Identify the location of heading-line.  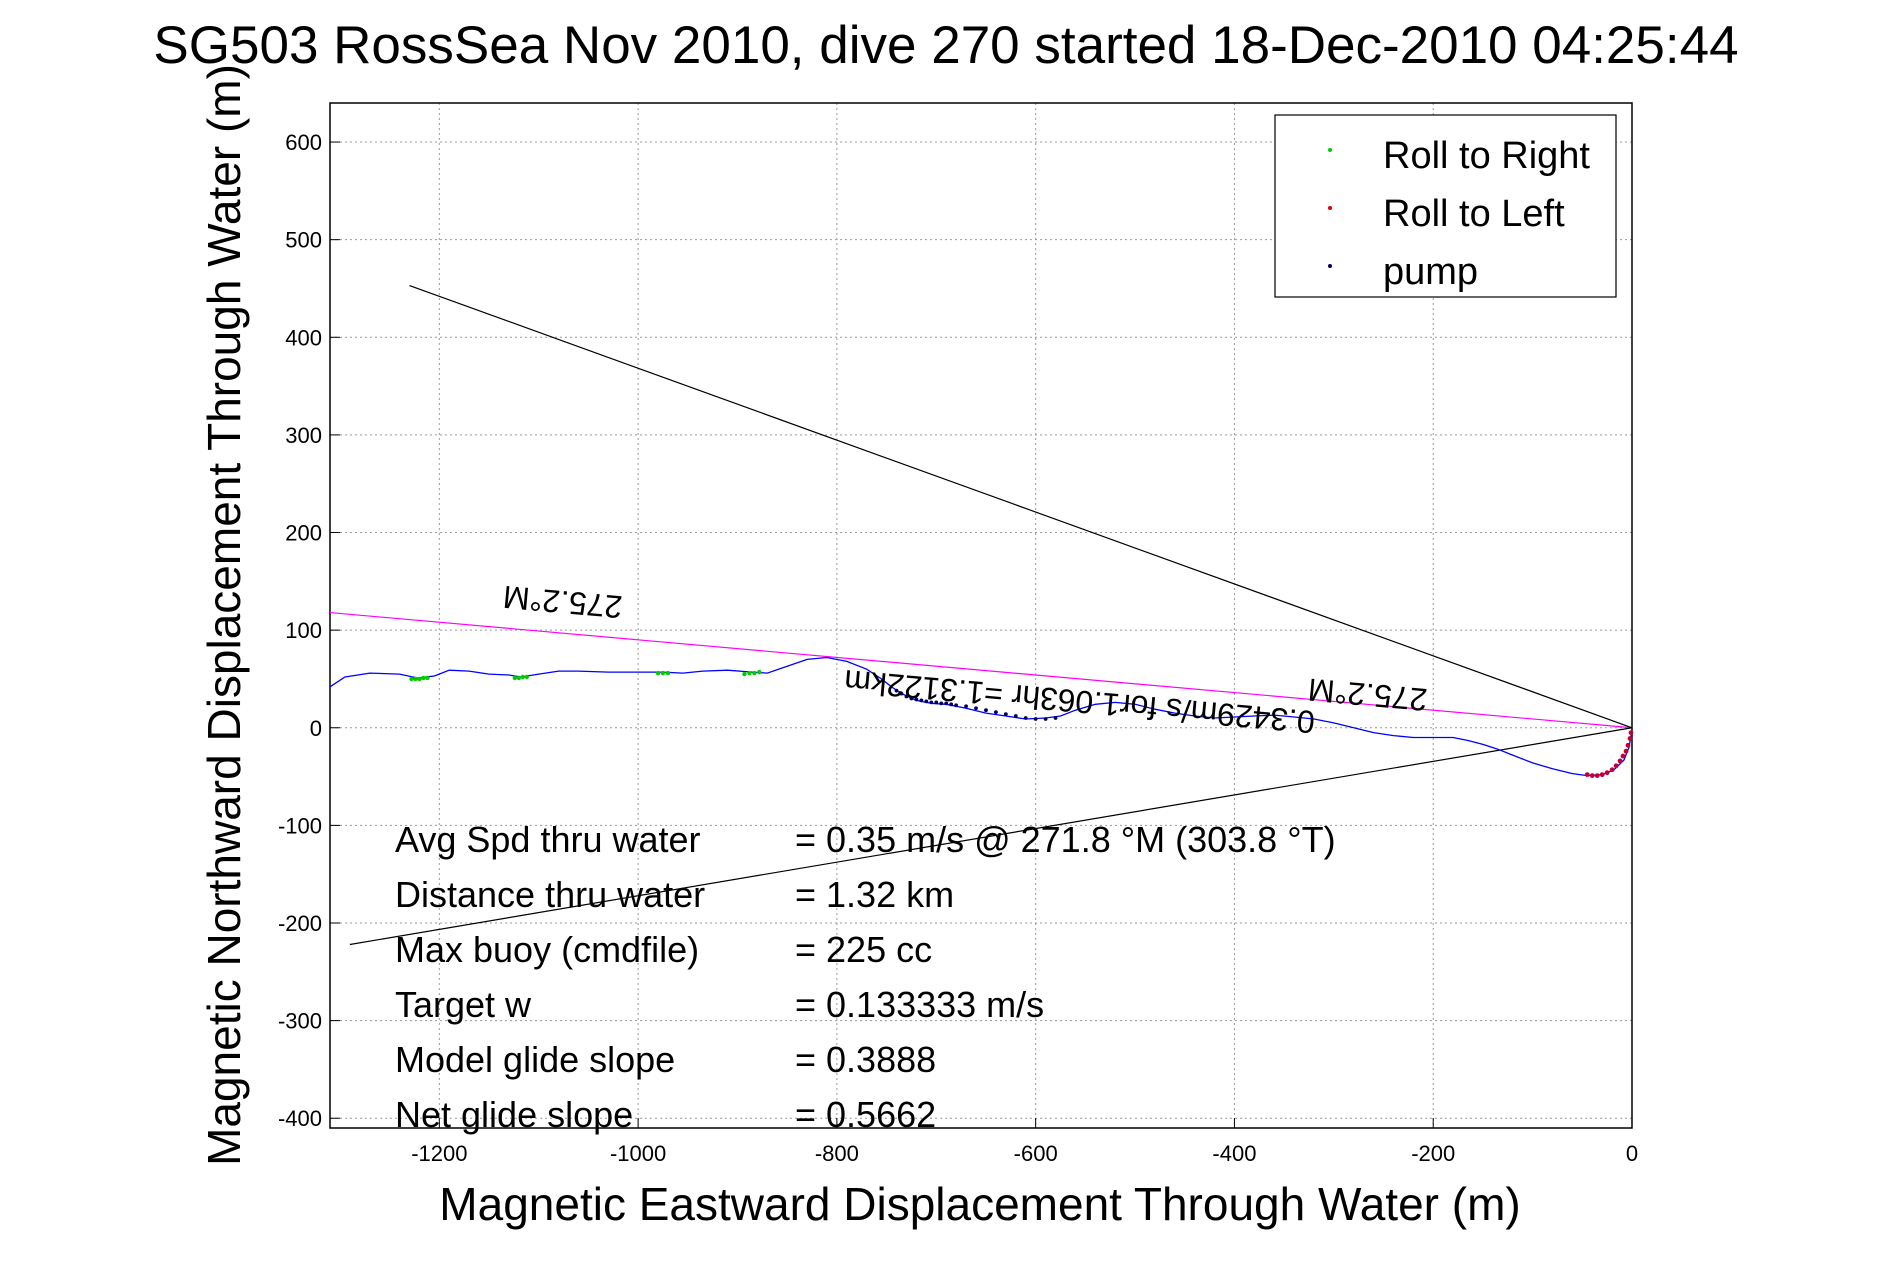
(981, 670).